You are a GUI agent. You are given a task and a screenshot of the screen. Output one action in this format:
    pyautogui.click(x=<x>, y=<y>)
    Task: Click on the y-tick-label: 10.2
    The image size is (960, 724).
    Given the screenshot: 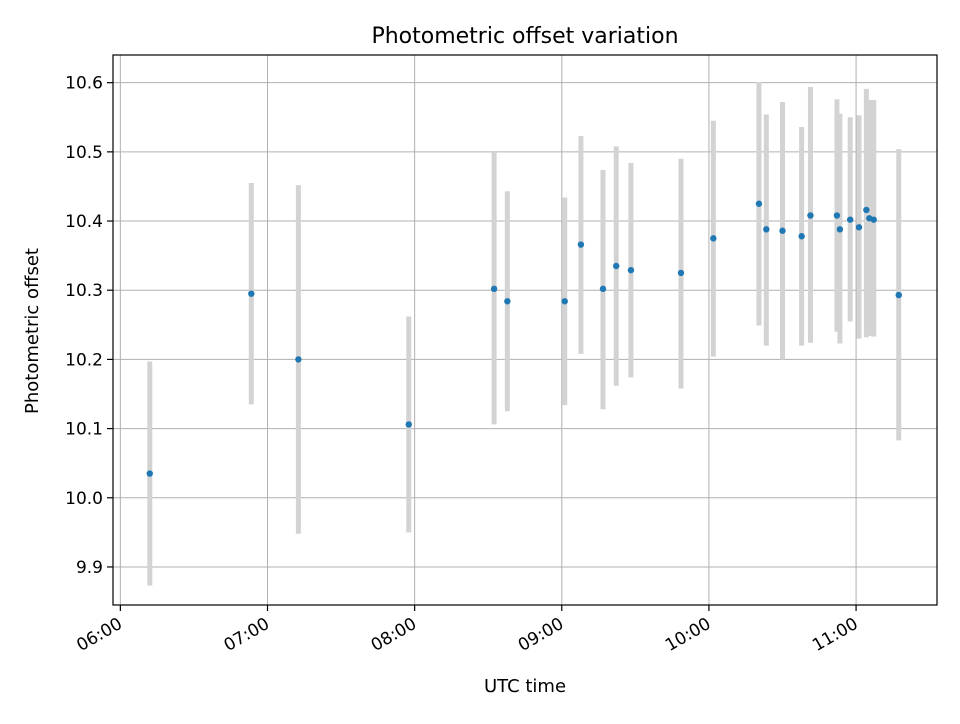 What is the action you would take?
    pyautogui.click(x=84, y=360)
    